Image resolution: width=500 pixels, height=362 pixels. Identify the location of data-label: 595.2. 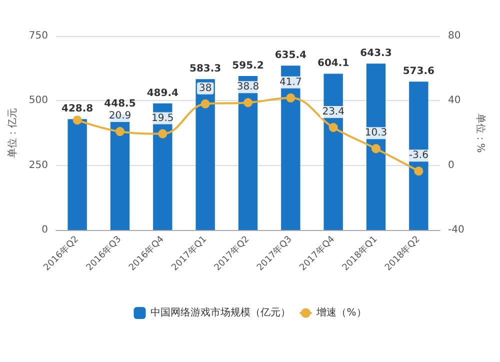
(248, 66).